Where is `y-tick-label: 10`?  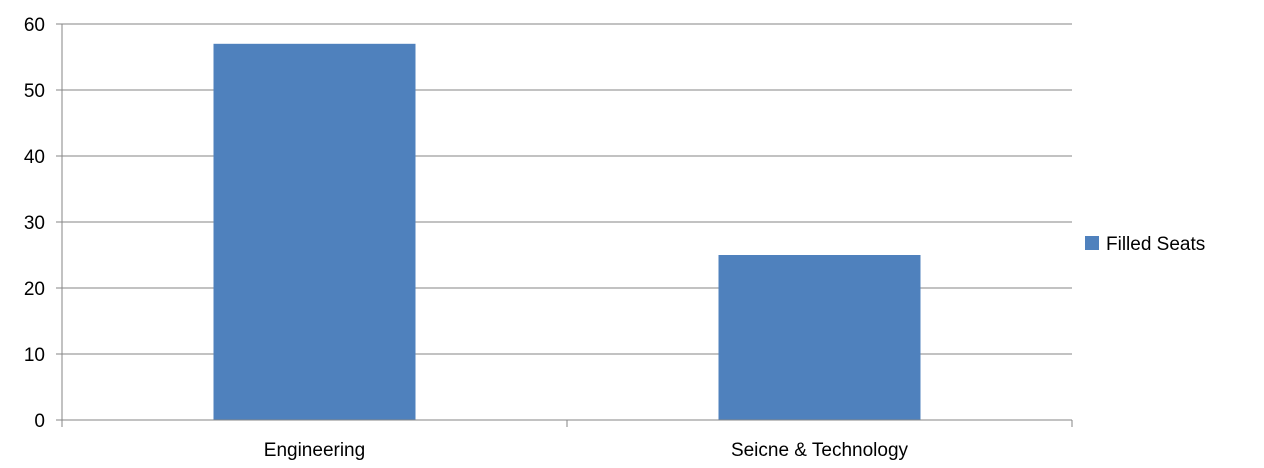 y-tick-label: 10 is located at coordinates (34, 355).